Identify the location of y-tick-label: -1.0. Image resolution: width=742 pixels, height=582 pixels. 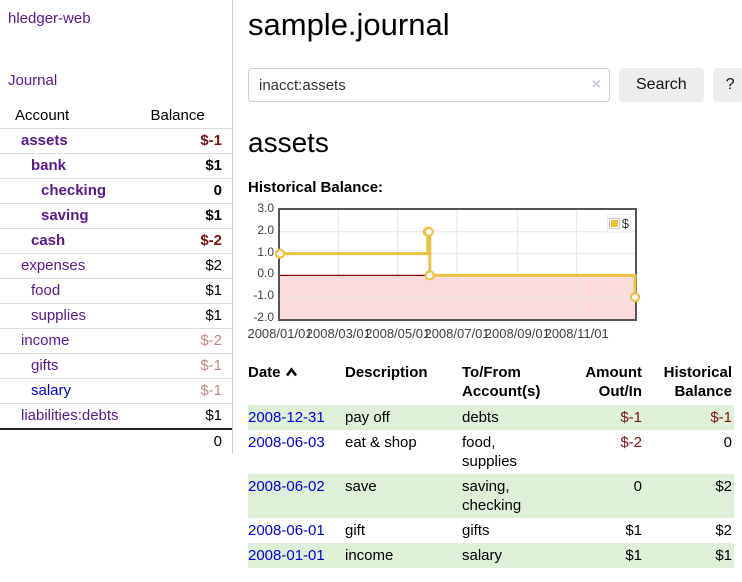
(263, 295).